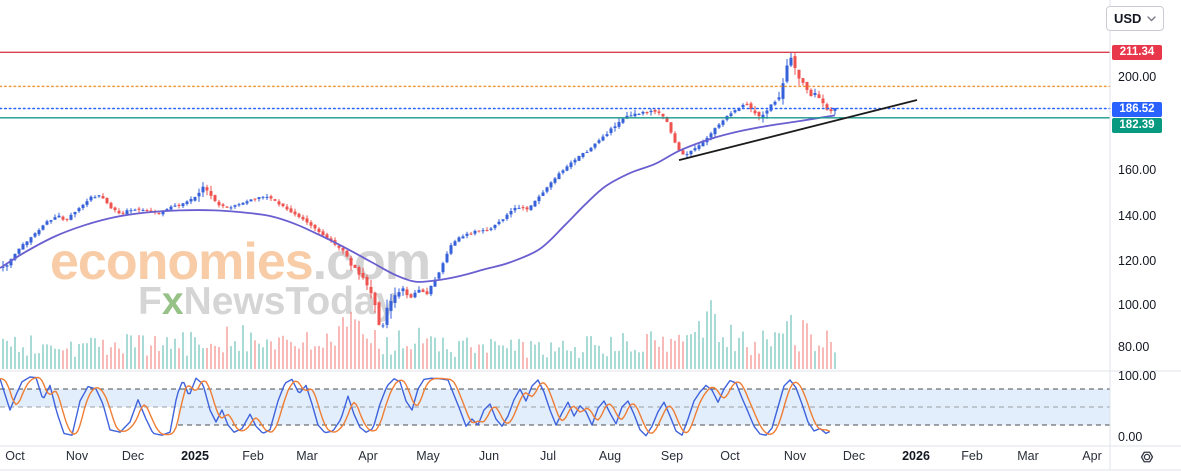 This screenshot has width=1181, height=476. Describe the element at coordinates (610, 456) in the screenshot. I see `time-tick-month-label: Aug` at that location.